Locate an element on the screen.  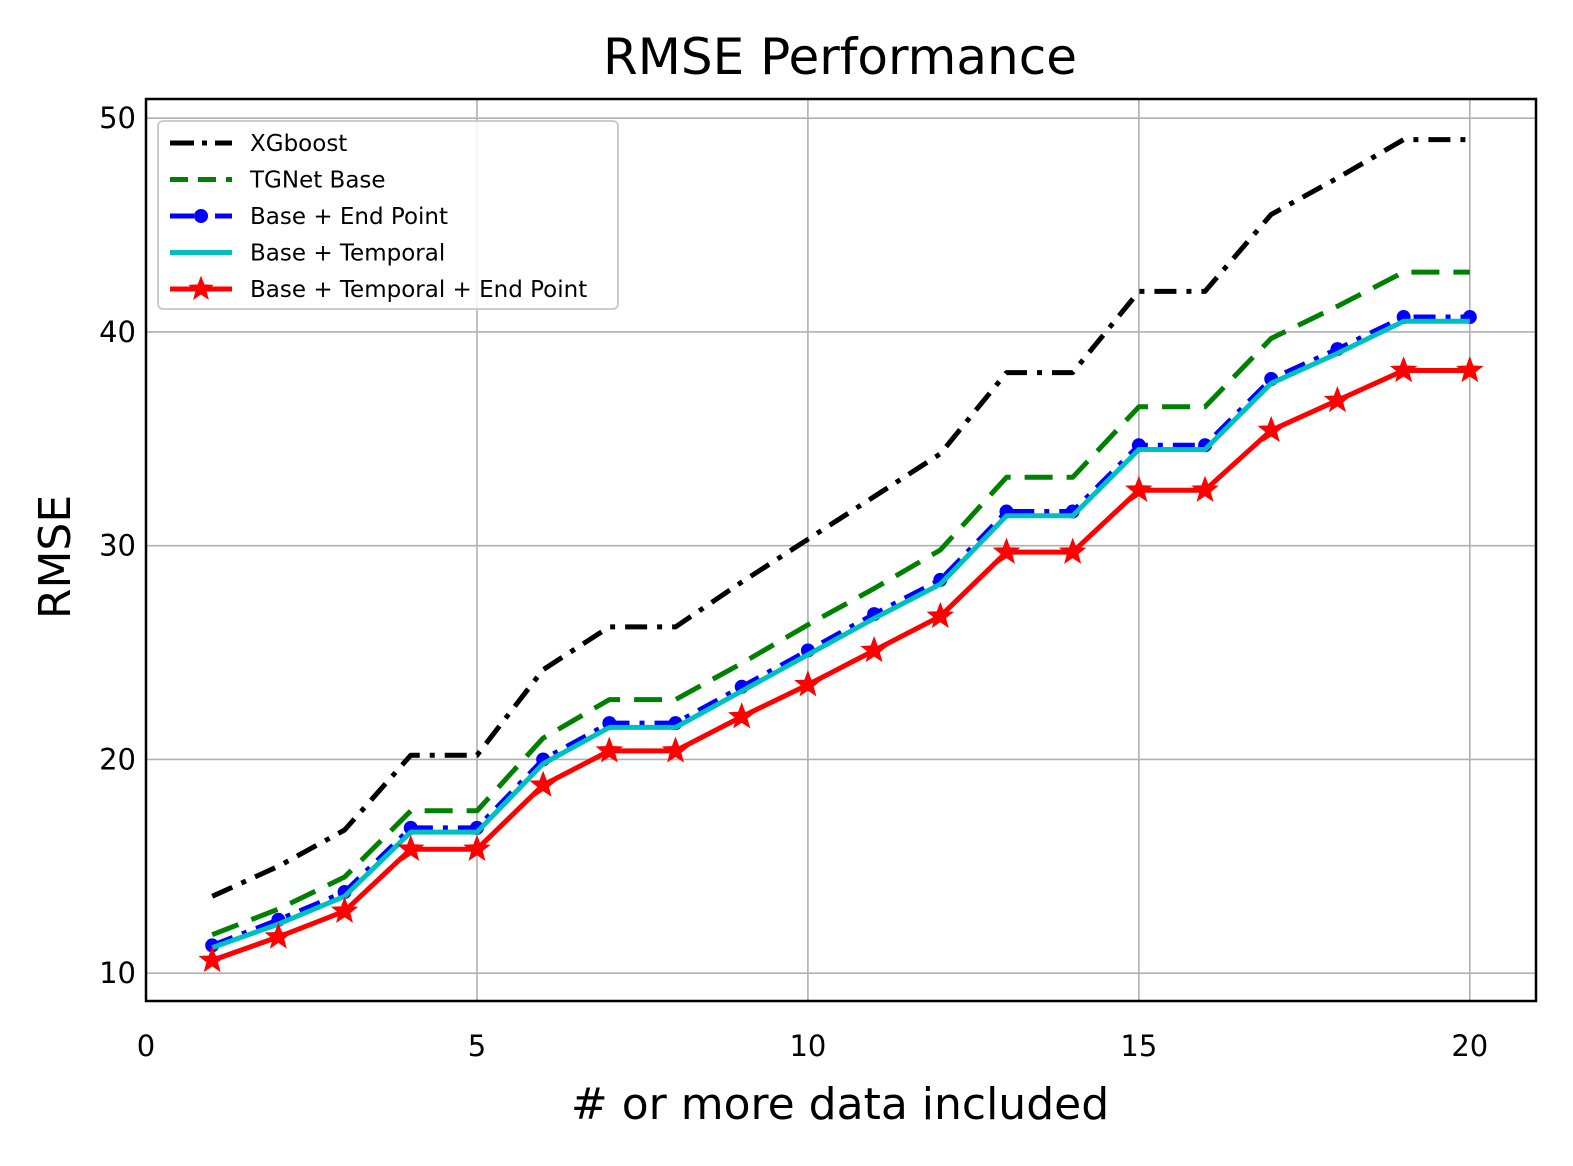
legend-marker-base-temporal-end-point is located at coordinates (201, 287).